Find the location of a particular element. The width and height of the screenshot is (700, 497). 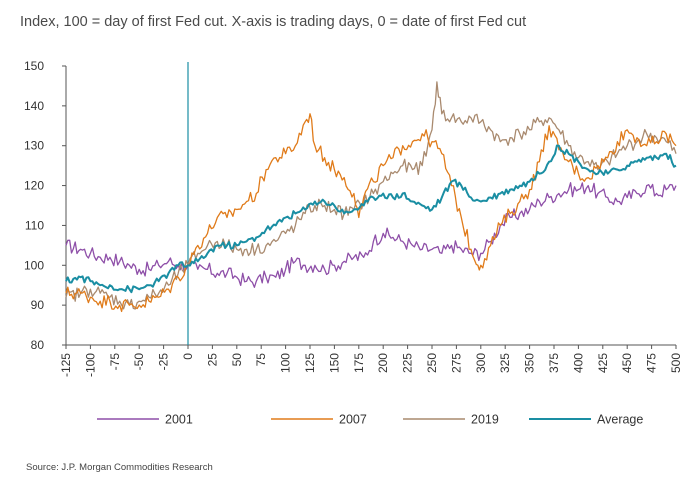

x-tick-label: 275 is located at coordinates (456, 363).